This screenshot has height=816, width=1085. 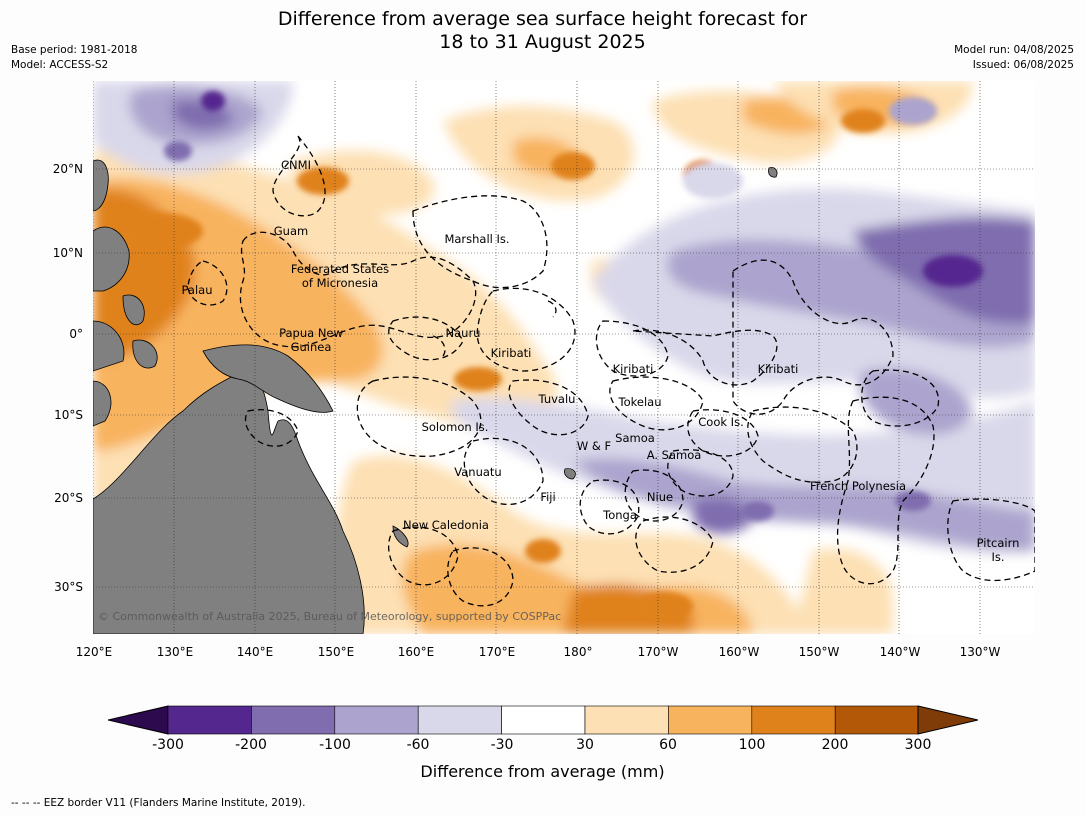 What do you see at coordinates (67, 169) in the screenshot?
I see `lat-tick-20n: 20°N` at bounding box center [67, 169].